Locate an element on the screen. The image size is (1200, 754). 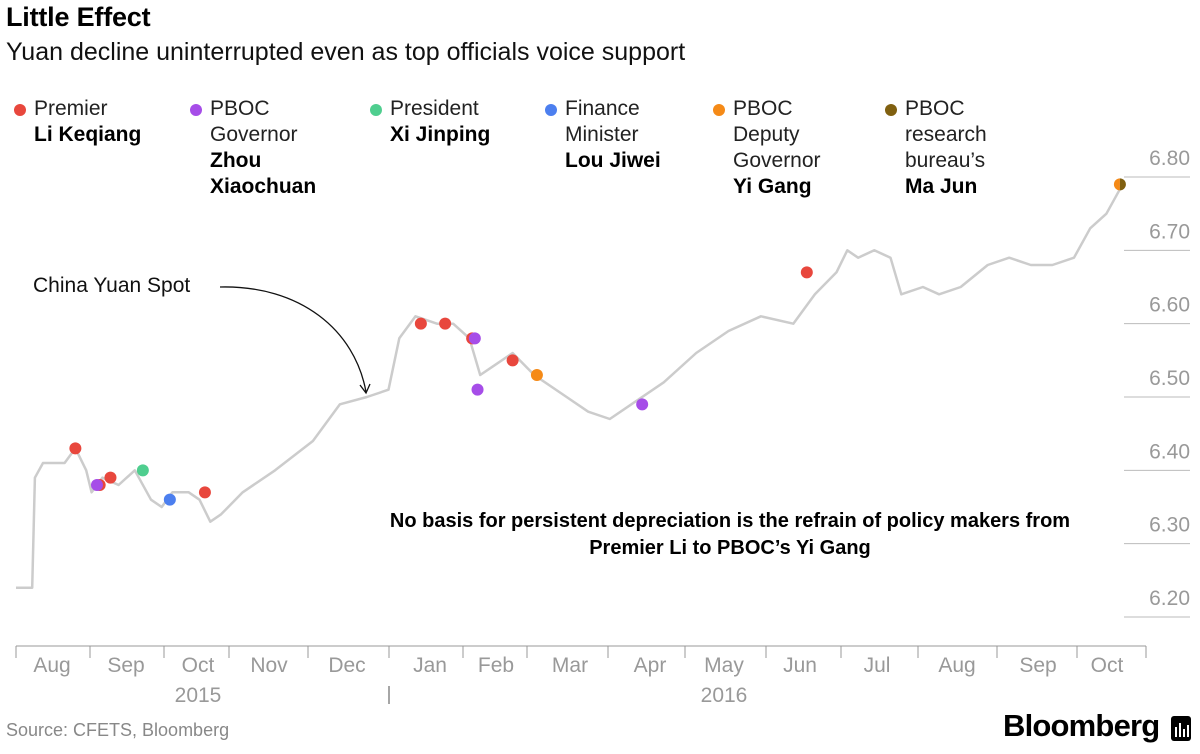
y-gridlines is located at coordinates (1157, 397).